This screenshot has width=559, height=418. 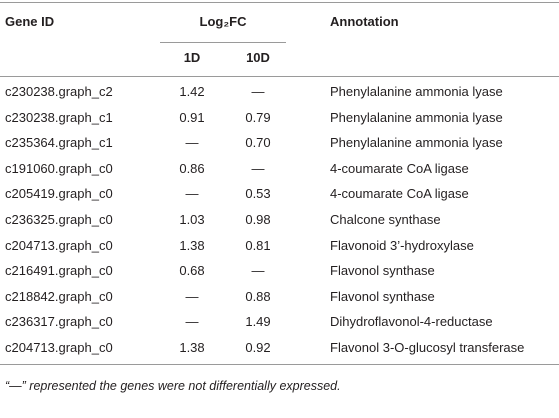 What do you see at coordinates (258, 143) in the screenshot?
I see `cell-log2fc-10d: 0.70` at bounding box center [258, 143].